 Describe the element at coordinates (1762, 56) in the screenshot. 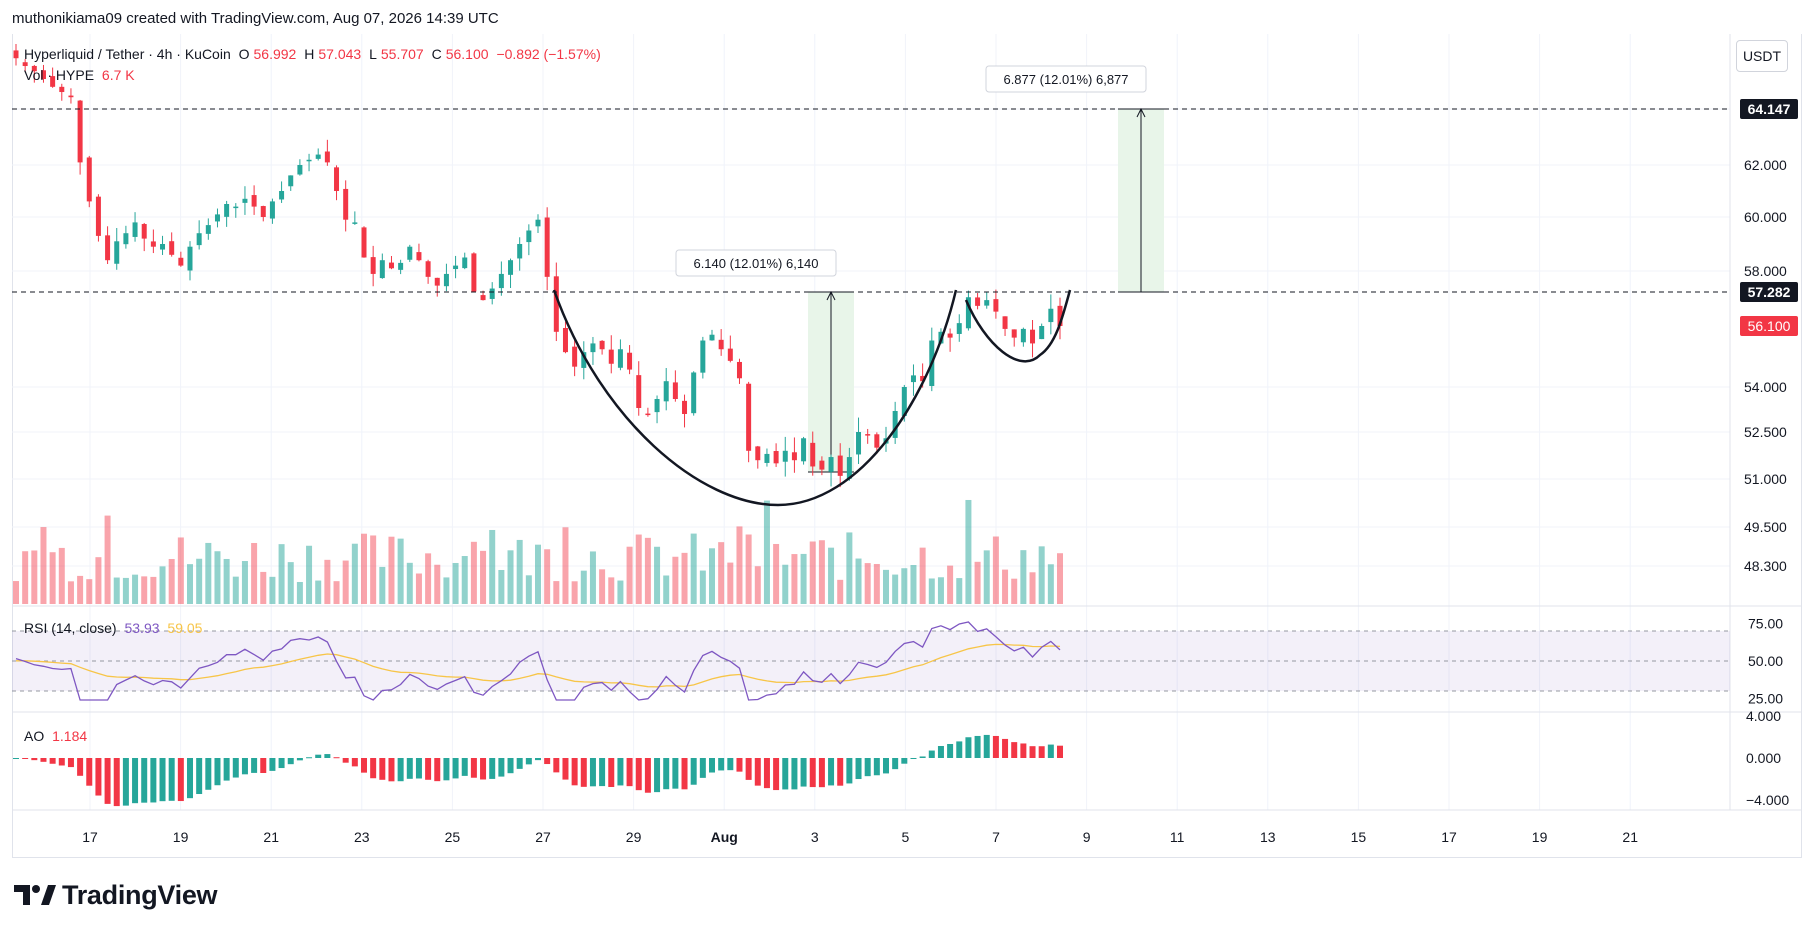

I see `currency-button: USDT` at that location.